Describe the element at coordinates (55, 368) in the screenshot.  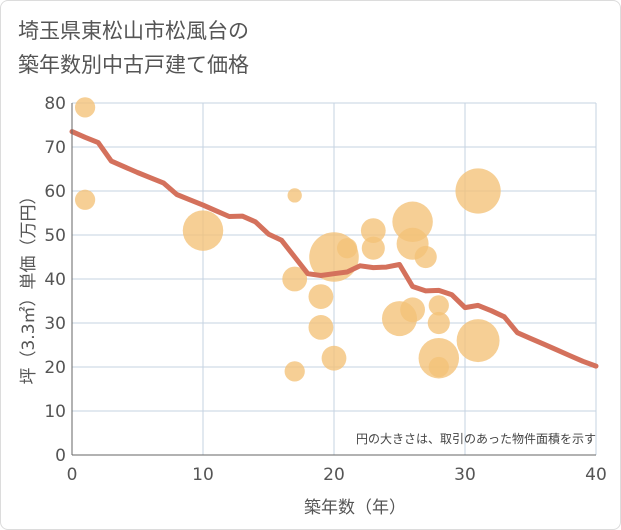
I see `y-tick-label: 20` at that location.